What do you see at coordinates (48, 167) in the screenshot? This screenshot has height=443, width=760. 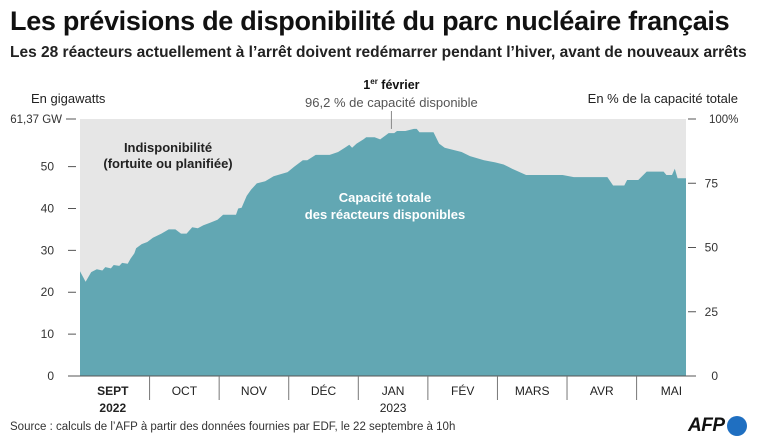 I see `y-left-tick-label: 50` at bounding box center [48, 167].